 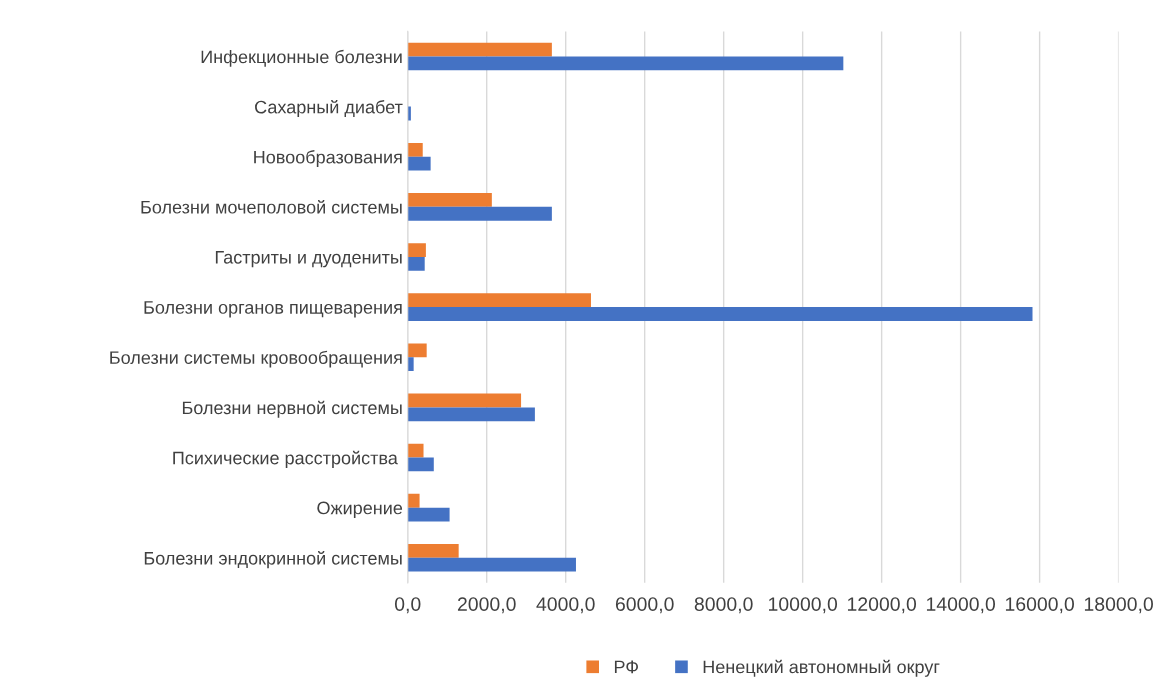 I want to click on y-tick-label: Болезни нервной системы, so click(x=292, y=409).